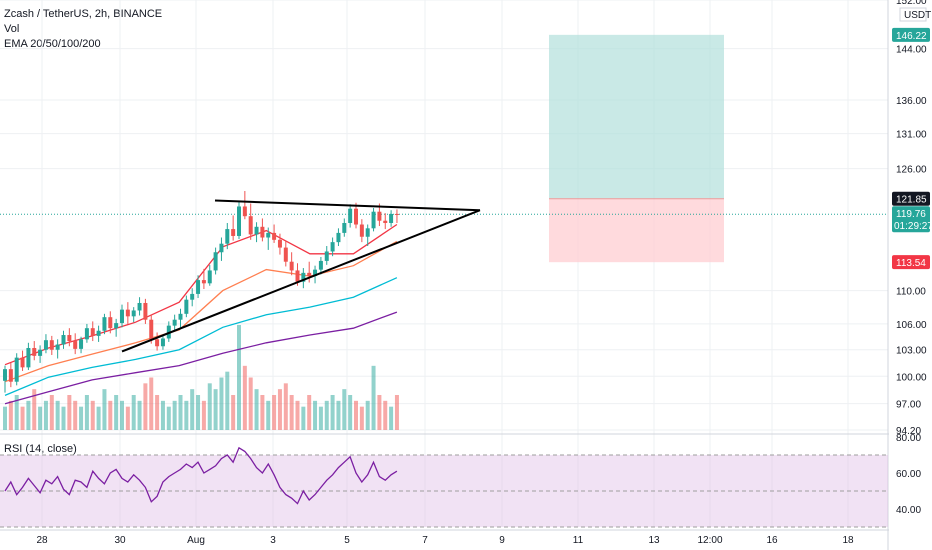 The width and height of the screenshot is (932, 550). What do you see at coordinates (911, 170) in the screenshot?
I see `price-tick-label: 126.00` at bounding box center [911, 170].